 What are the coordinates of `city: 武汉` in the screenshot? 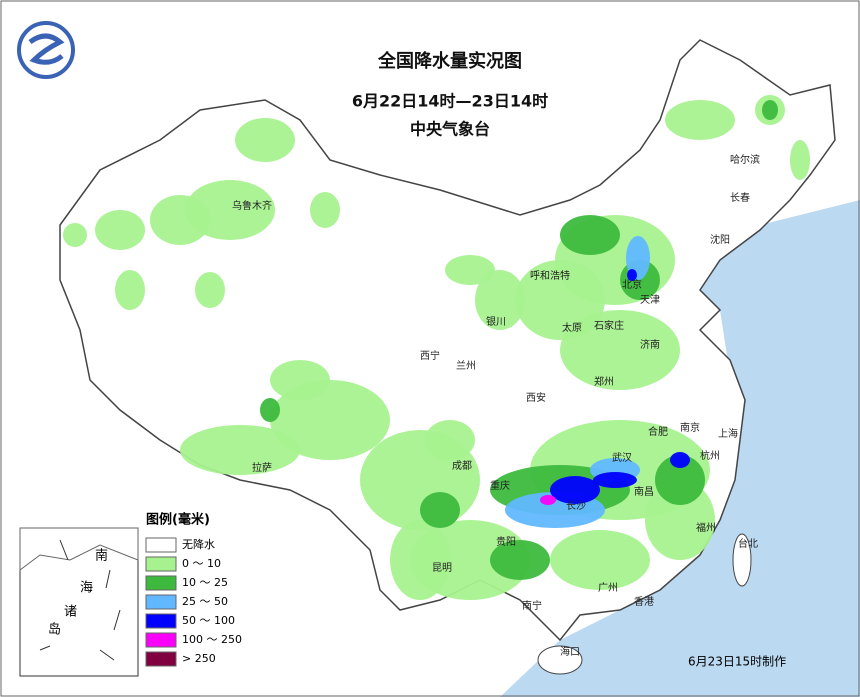 It's located at (622, 457).